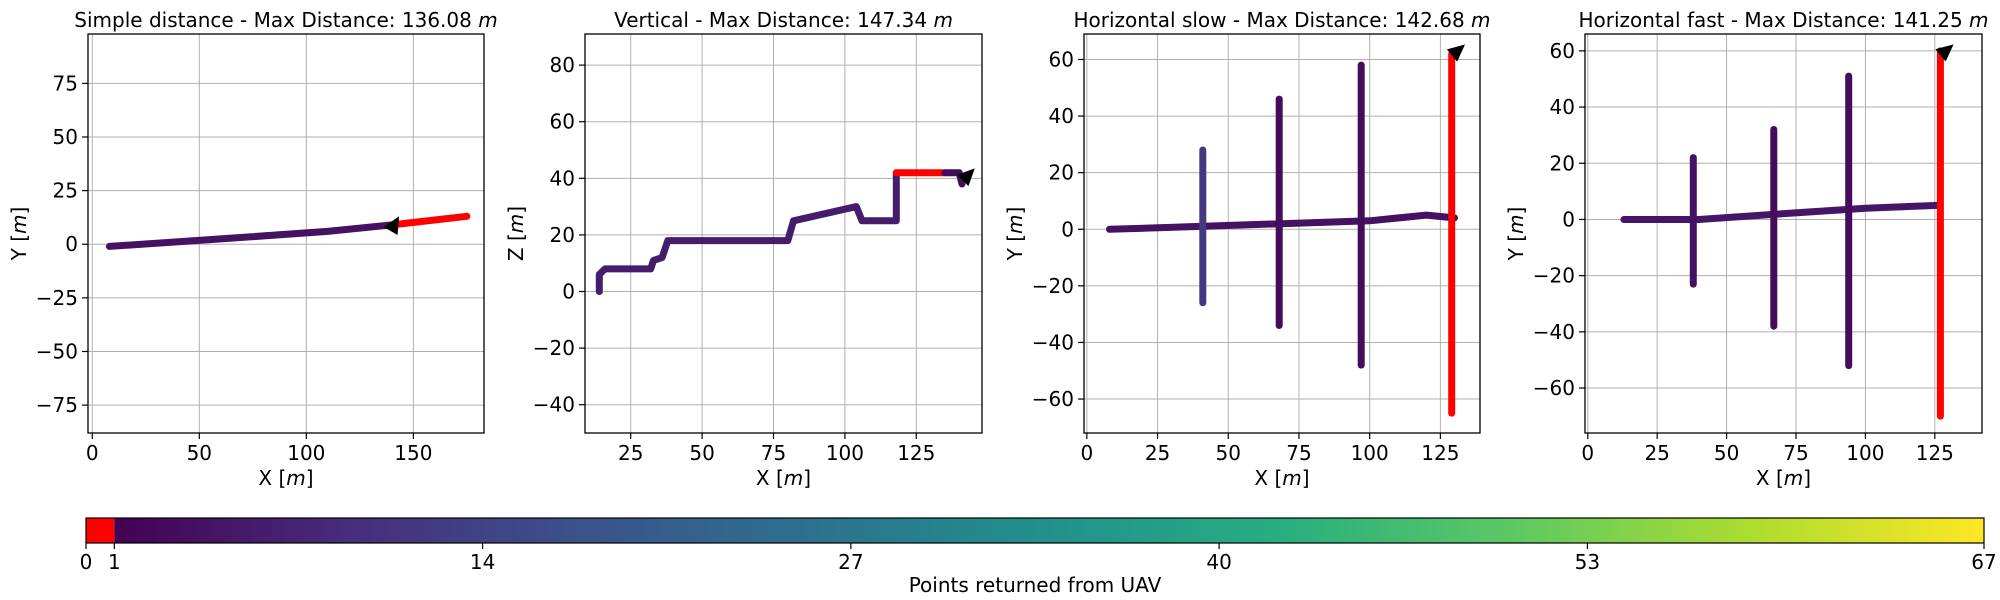 The width and height of the screenshot is (2000, 600). I want to click on colorbar-frame, so click(1035, 530).